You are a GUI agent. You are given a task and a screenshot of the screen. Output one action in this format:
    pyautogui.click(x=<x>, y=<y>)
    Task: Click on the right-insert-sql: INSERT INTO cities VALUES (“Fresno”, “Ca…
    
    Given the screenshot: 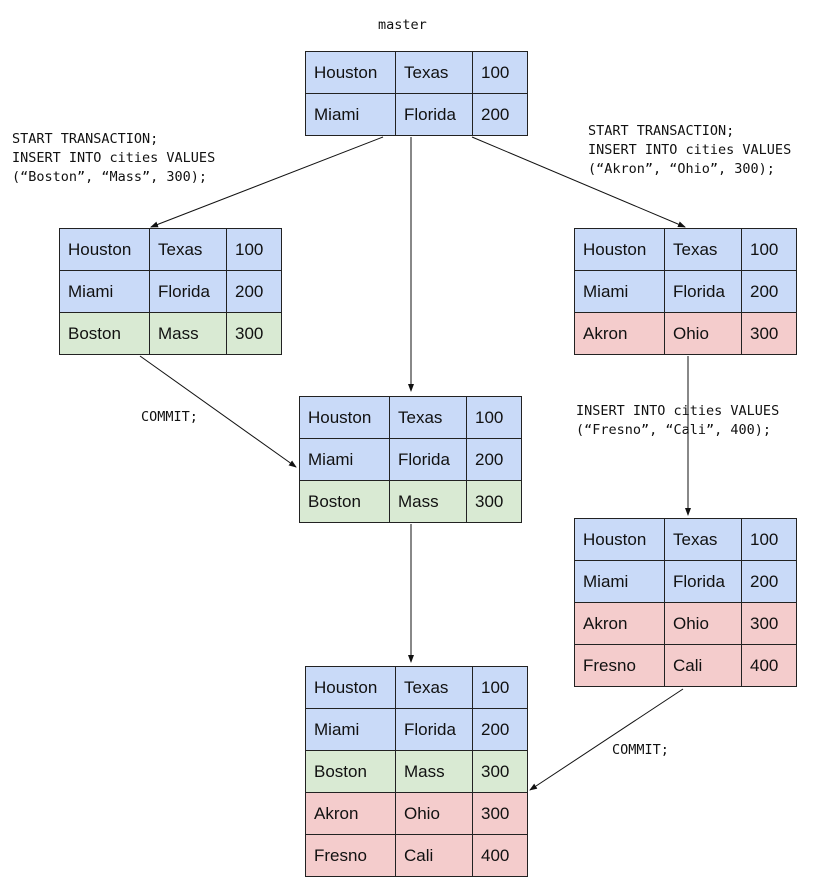 What is the action you would take?
    pyautogui.click(x=678, y=420)
    